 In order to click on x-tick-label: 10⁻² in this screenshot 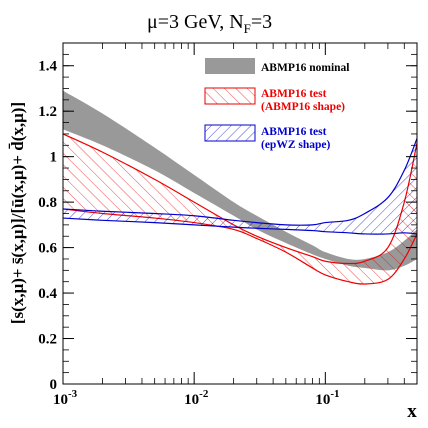, I will do `click(196, 398)`.